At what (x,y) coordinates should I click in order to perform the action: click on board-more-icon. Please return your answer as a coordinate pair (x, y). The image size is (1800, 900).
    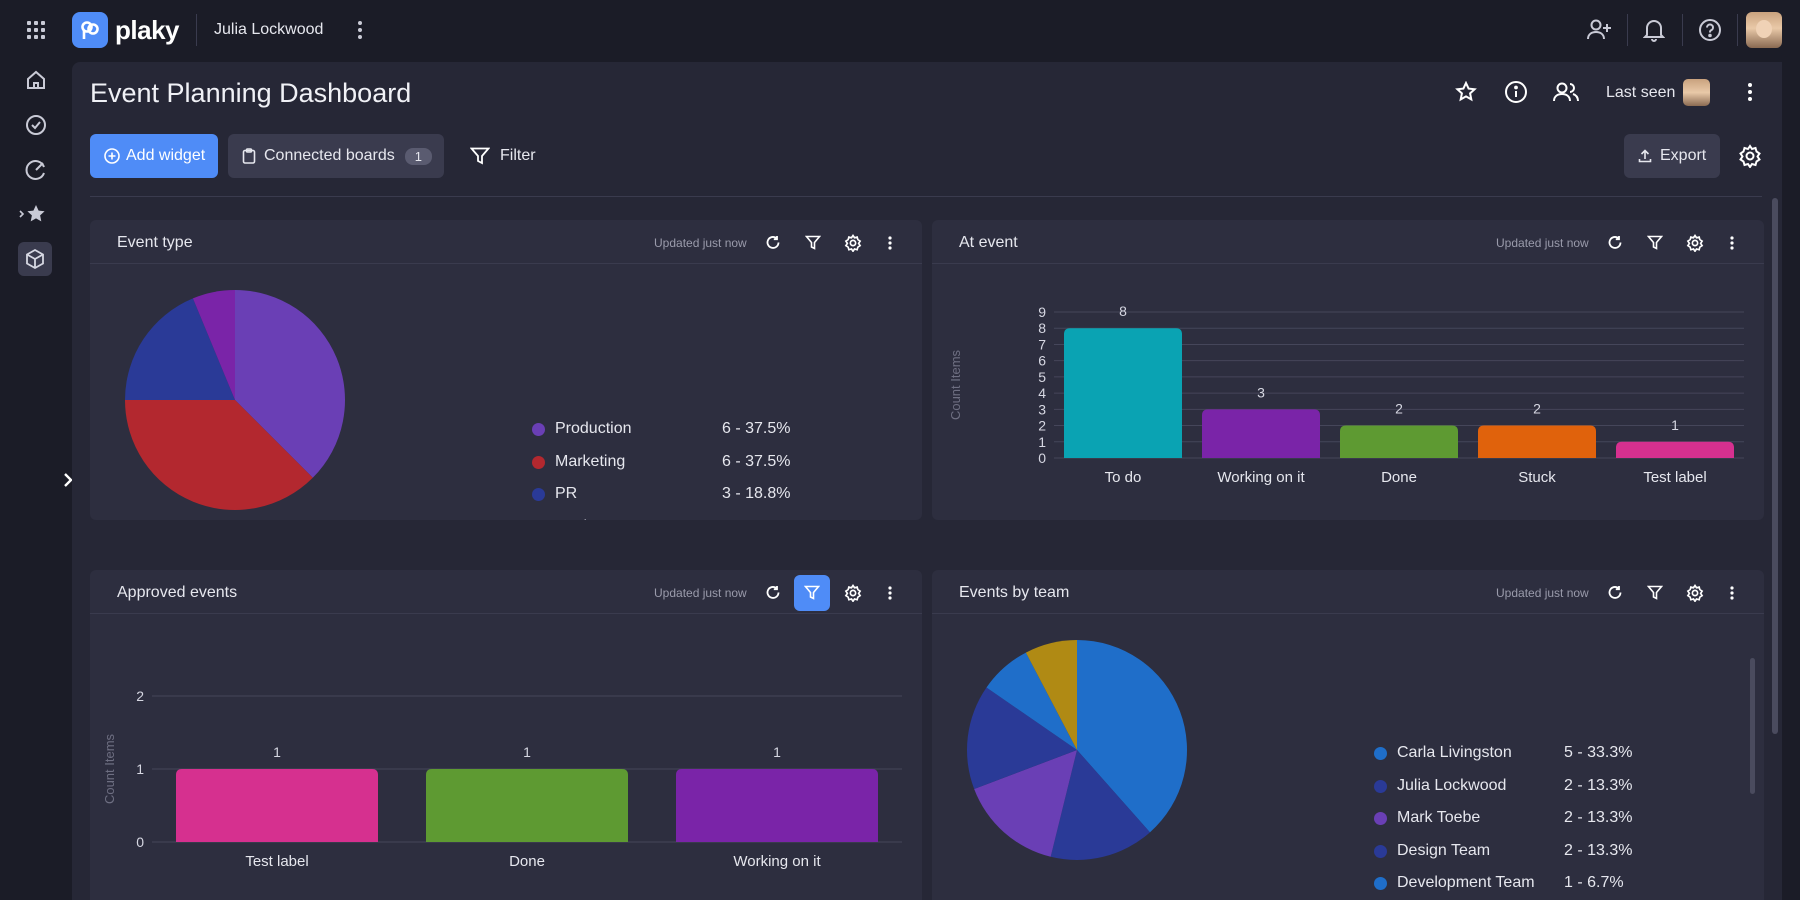
    Looking at the image, I should click on (1750, 92).